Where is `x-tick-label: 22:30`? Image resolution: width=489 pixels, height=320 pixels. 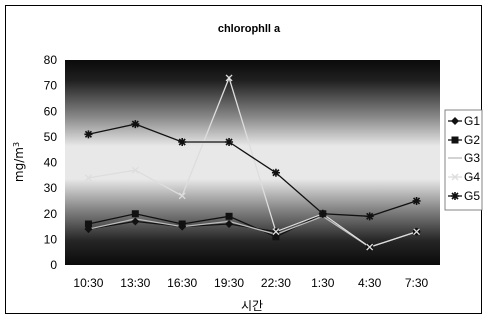
x-tick-label: 22:30 is located at coordinates (276, 283).